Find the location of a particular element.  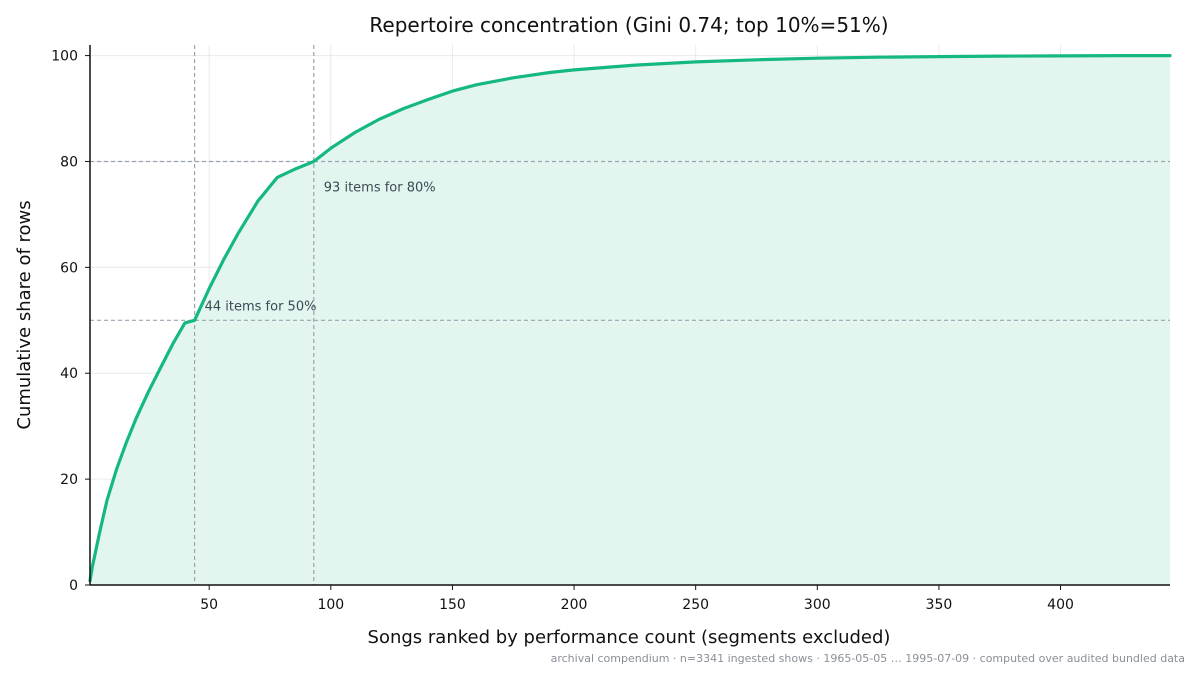

y-tick-label: 60 is located at coordinates (69, 268).